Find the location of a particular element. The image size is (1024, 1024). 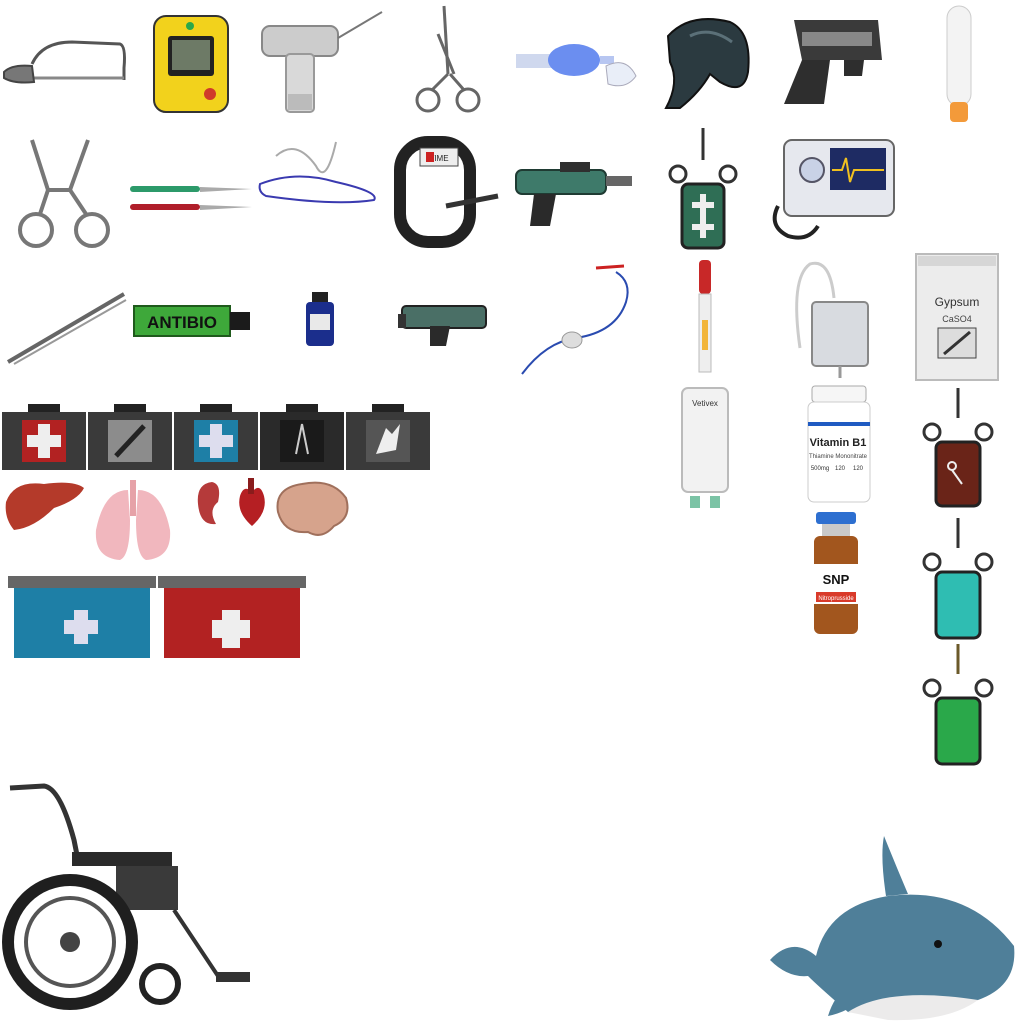

serum-injector-brown-sprite is located at coordinates (958, 449).